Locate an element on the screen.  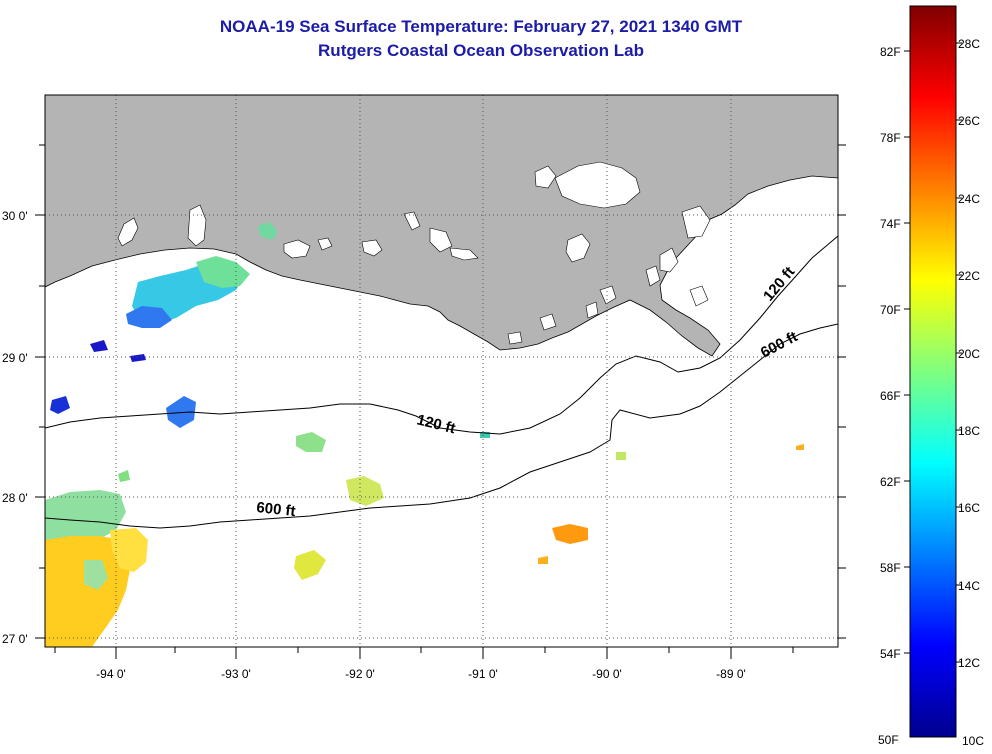
scale-label-f: 54F is located at coordinates (890, 654).